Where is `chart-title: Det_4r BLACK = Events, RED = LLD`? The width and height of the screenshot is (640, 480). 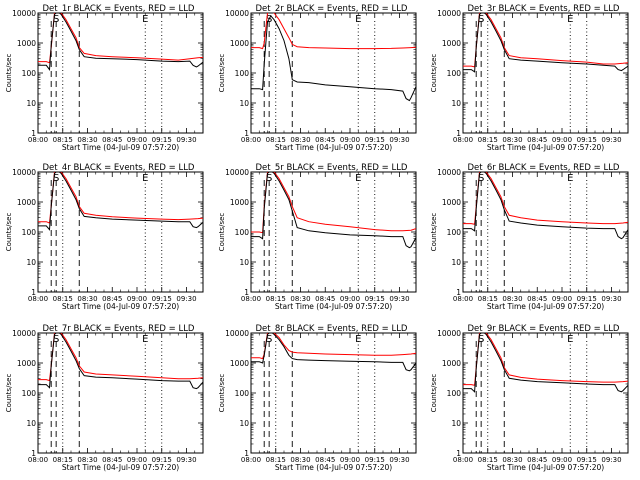 chart-title: Det_4r BLACK = Events, RED = LLD is located at coordinates (119, 168).